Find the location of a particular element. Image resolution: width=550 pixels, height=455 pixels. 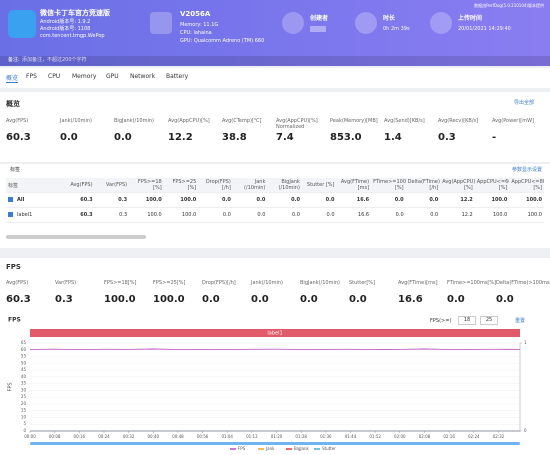

metric-label: Avg(Send)[KB/s] is located at coordinates (404, 121).